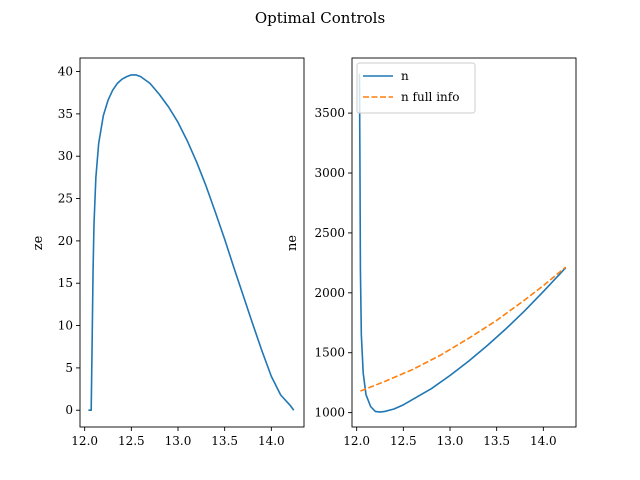 The image size is (640, 480). What do you see at coordinates (65, 72) in the screenshot?
I see `y-tick-label: 40` at bounding box center [65, 72].